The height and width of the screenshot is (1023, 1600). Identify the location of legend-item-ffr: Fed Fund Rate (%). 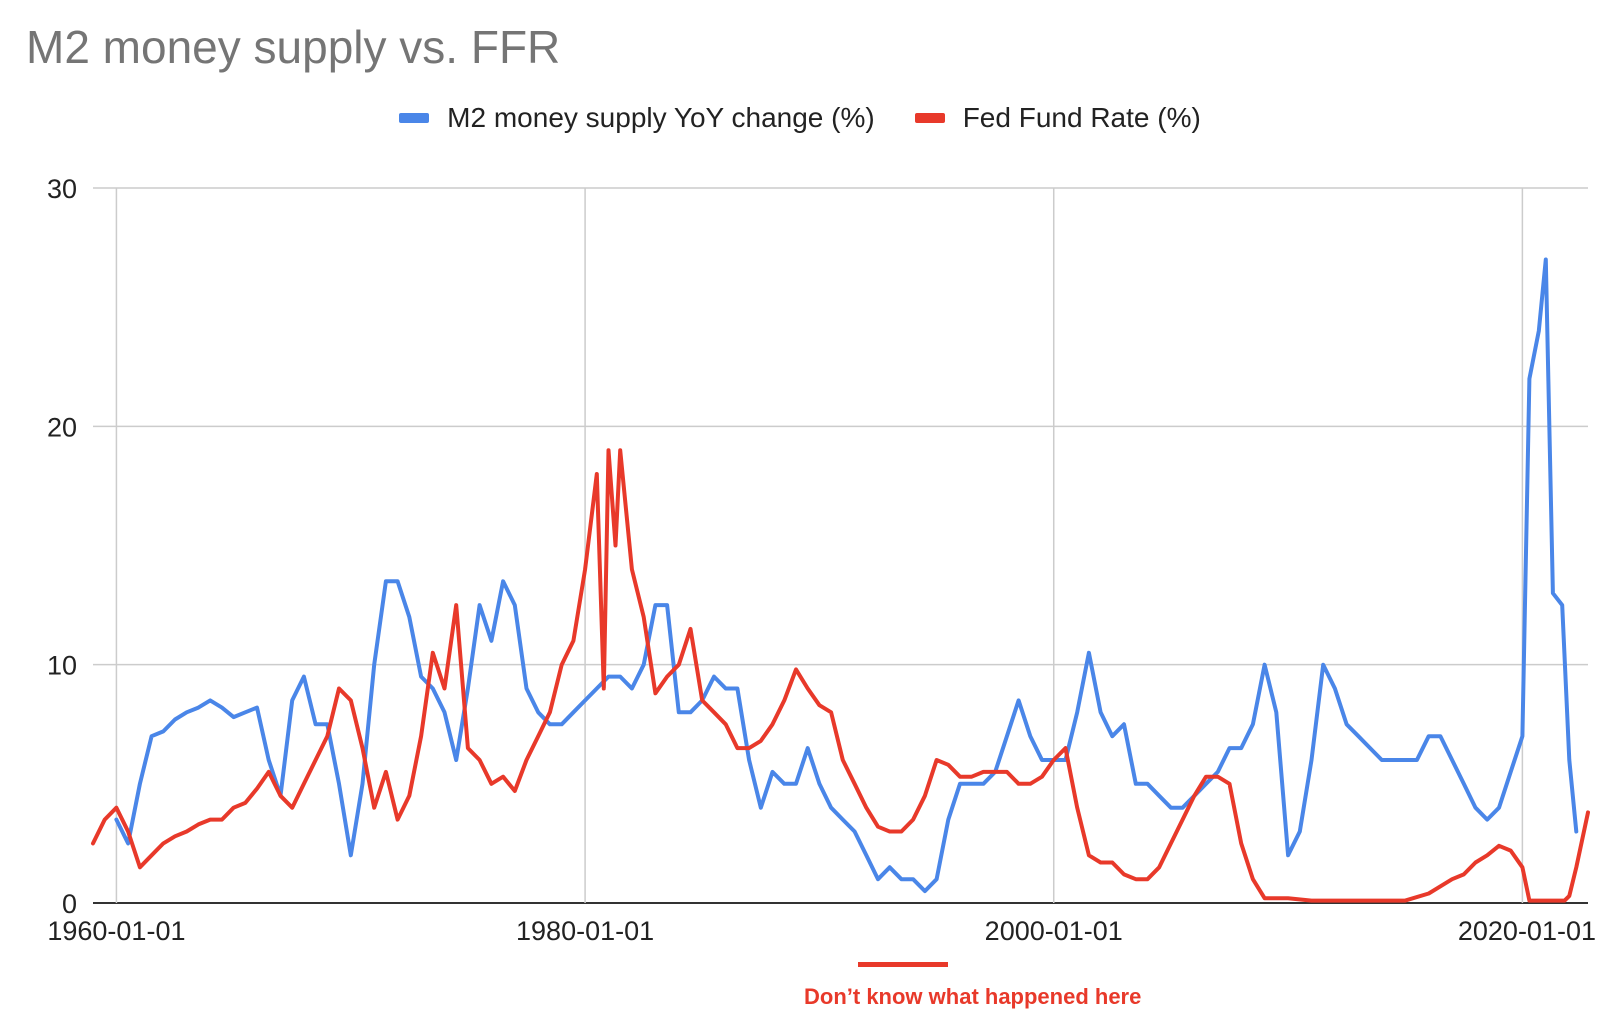
(1057, 118).